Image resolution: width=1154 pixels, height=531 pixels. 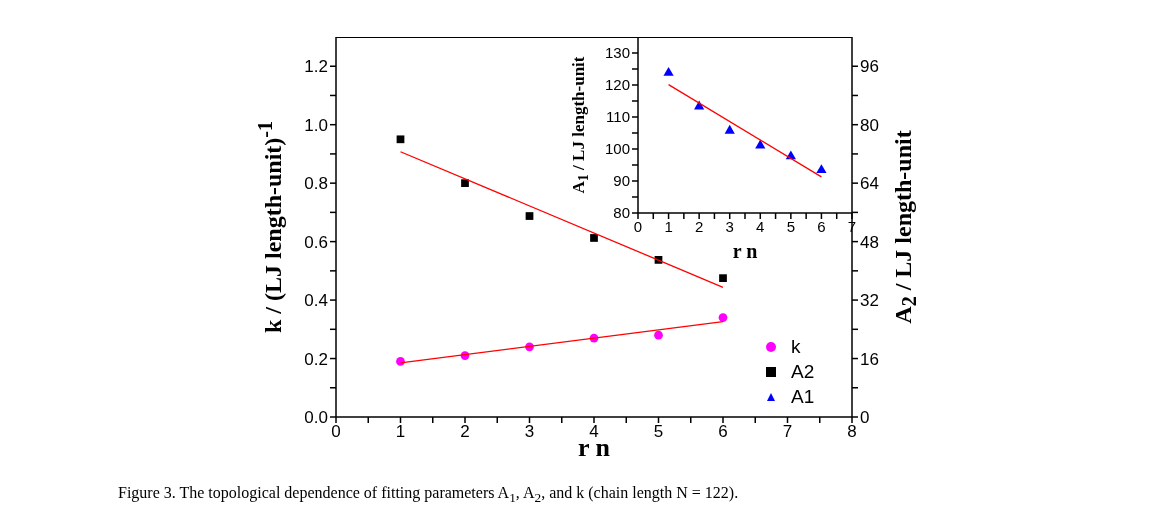 What do you see at coordinates (865, 418) in the screenshot?
I see `y2-tick-label: 0` at bounding box center [865, 418].